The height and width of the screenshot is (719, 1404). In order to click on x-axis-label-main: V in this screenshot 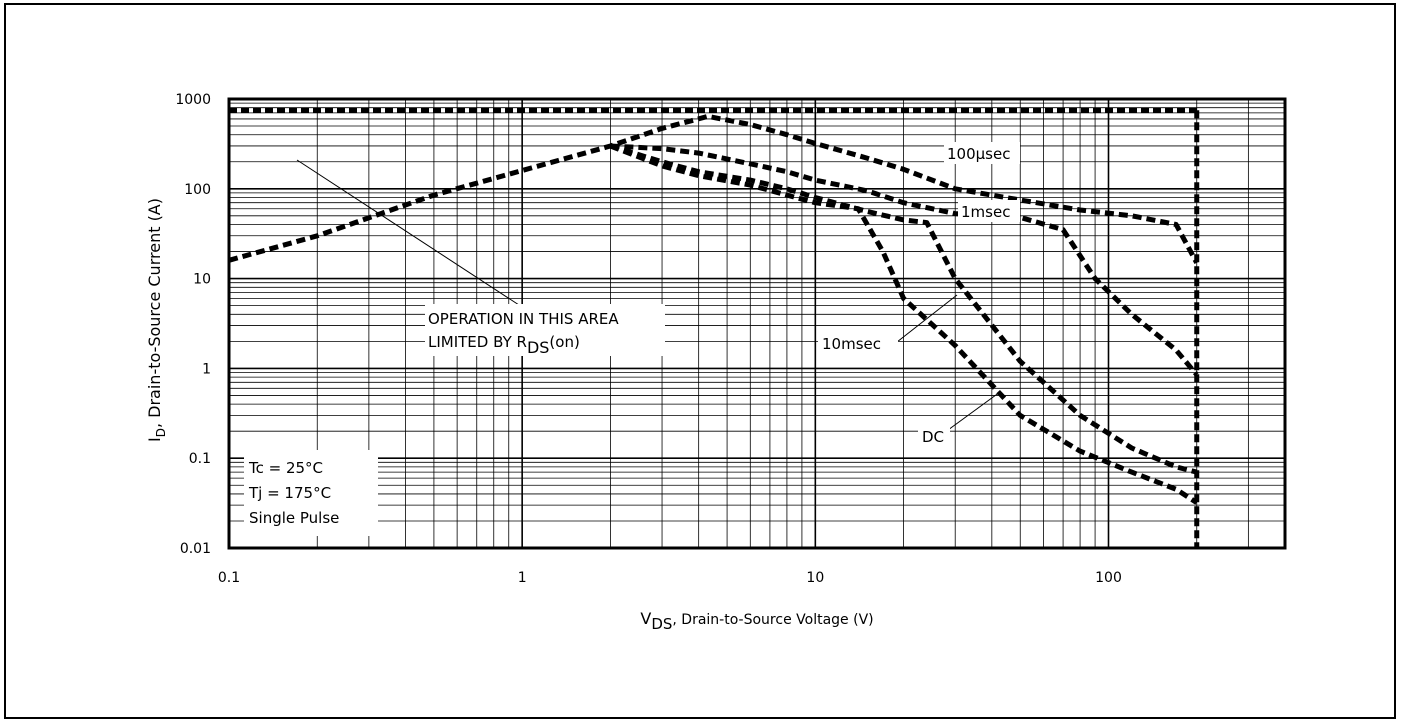, I will do `click(645, 618)`.